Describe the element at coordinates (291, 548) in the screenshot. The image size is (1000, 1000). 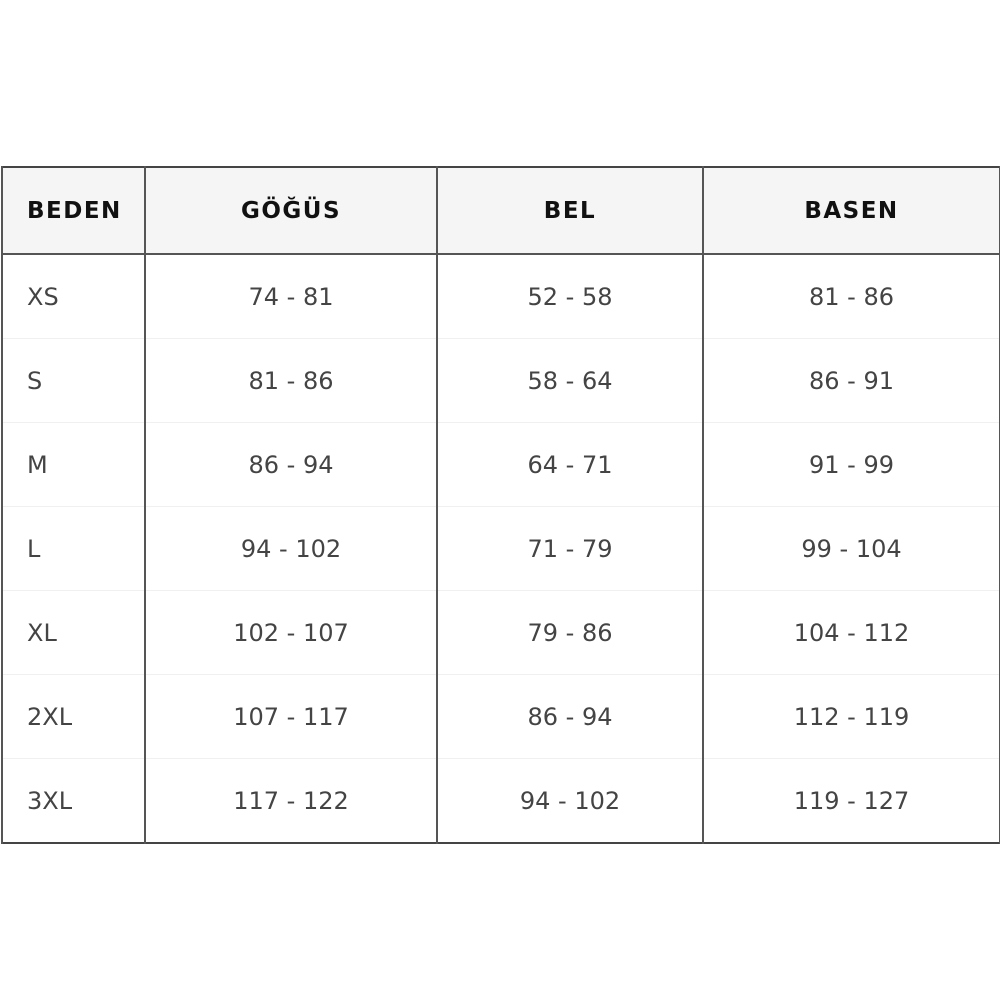
I see `cell-chest: 94 - 102` at that location.